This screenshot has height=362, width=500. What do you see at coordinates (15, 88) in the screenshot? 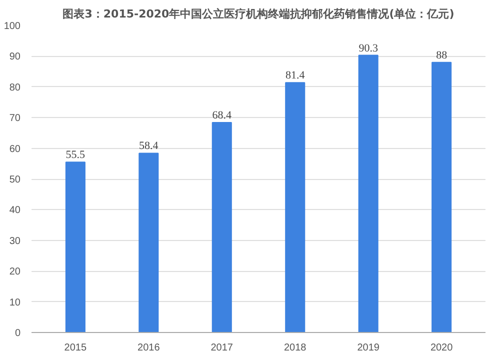
I see `y-tick-label: 80` at bounding box center [15, 88].